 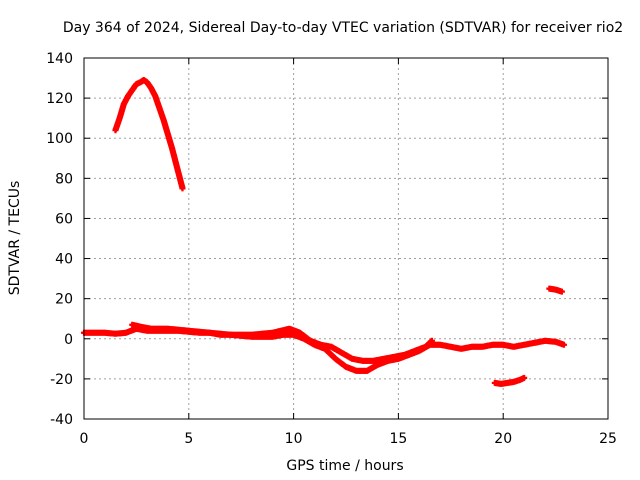 What do you see at coordinates (555, 290) in the screenshot?
I see `series-isolated-segment-22h` at bounding box center [555, 290].